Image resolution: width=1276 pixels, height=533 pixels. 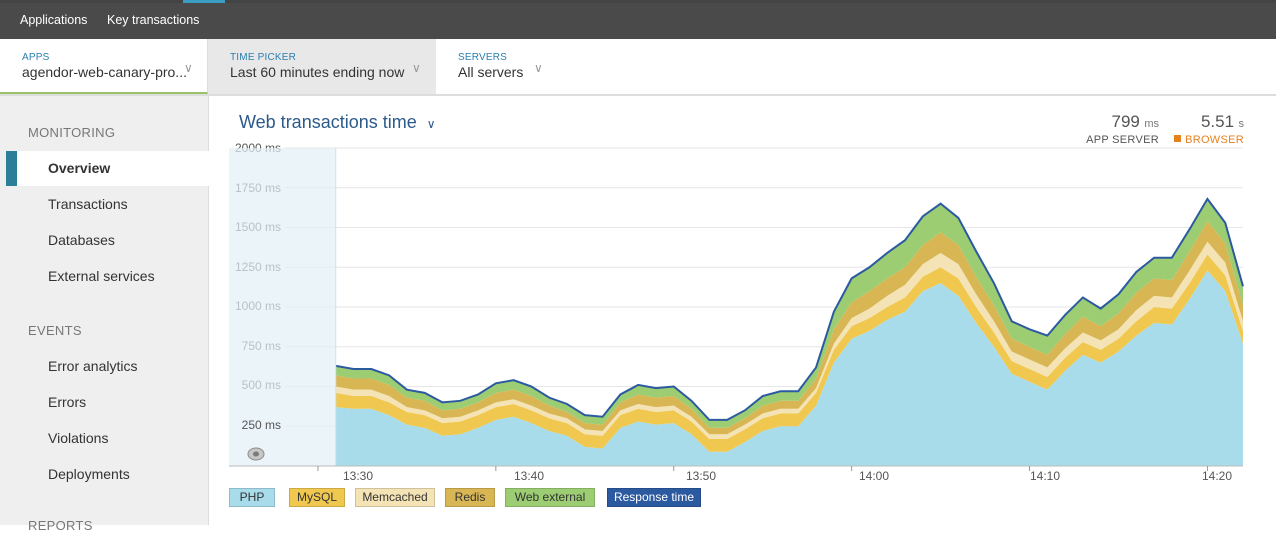 What do you see at coordinates (72, 132) in the screenshot?
I see `sidebar-heading-monitoring: MONITORING` at bounding box center [72, 132].